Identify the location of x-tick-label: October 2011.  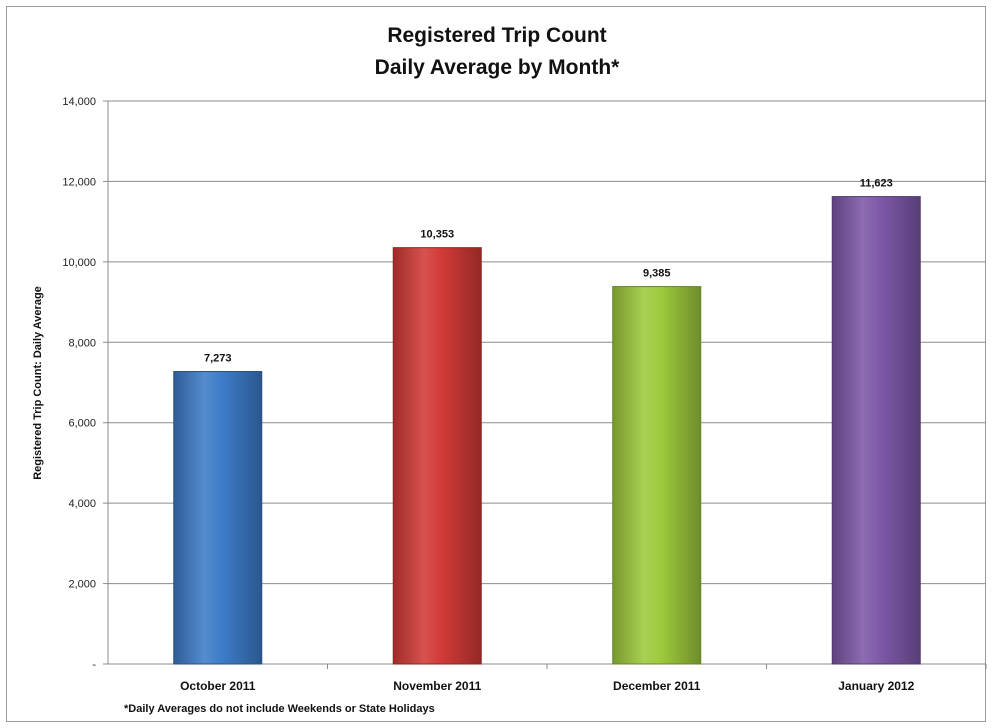
(218, 686).